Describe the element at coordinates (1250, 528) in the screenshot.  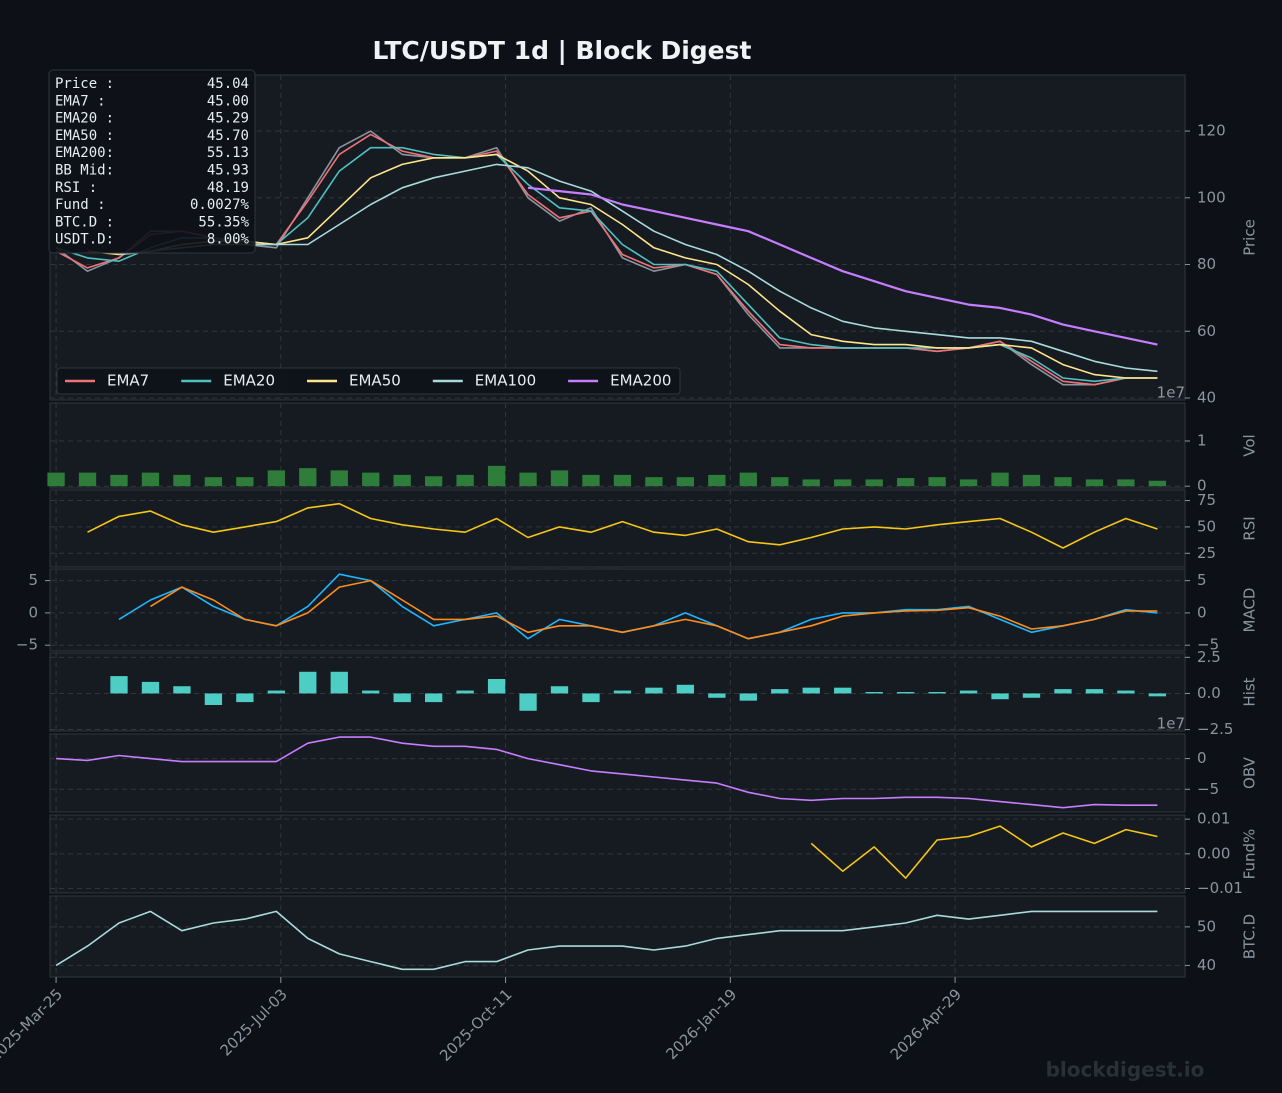
I see `y-axis-label: RSI` at that location.